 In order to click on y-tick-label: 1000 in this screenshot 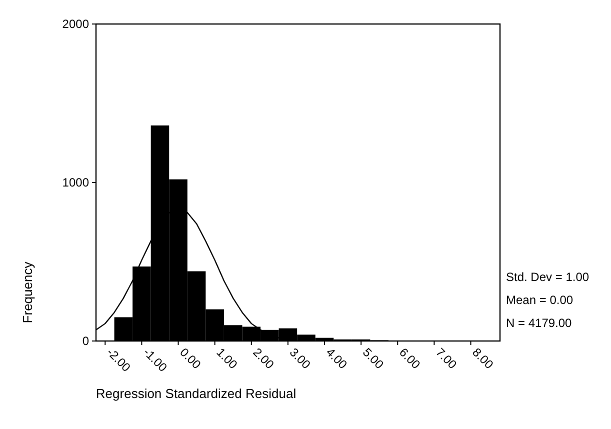, I will do `click(76, 183)`.